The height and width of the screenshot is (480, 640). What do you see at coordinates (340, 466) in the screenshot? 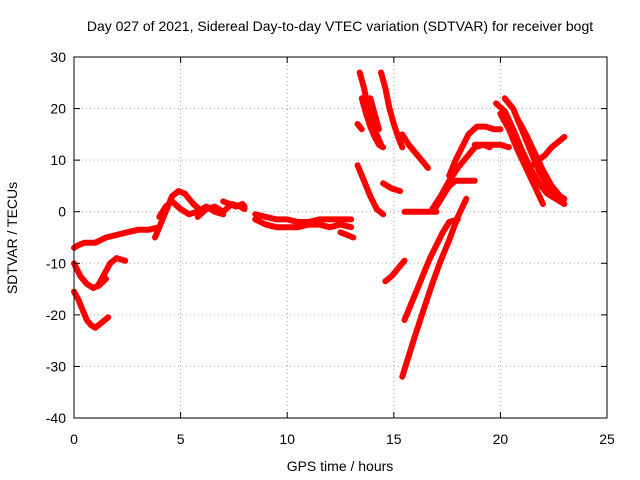
I see `x-axis-label: GPS time / hours` at bounding box center [340, 466].